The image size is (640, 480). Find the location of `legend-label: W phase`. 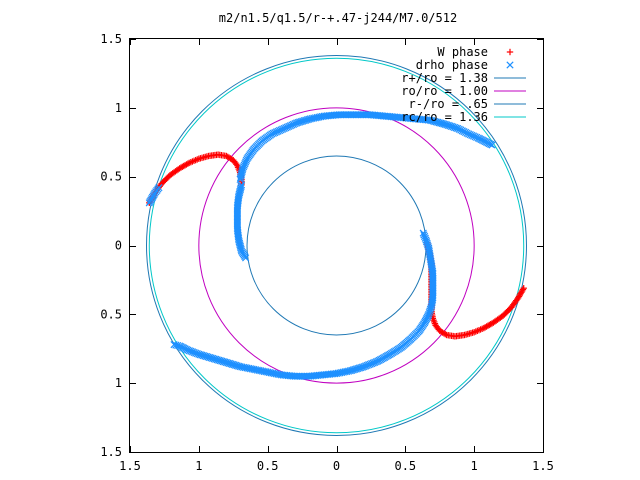

legend-label: W phase is located at coordinates (462, 52).